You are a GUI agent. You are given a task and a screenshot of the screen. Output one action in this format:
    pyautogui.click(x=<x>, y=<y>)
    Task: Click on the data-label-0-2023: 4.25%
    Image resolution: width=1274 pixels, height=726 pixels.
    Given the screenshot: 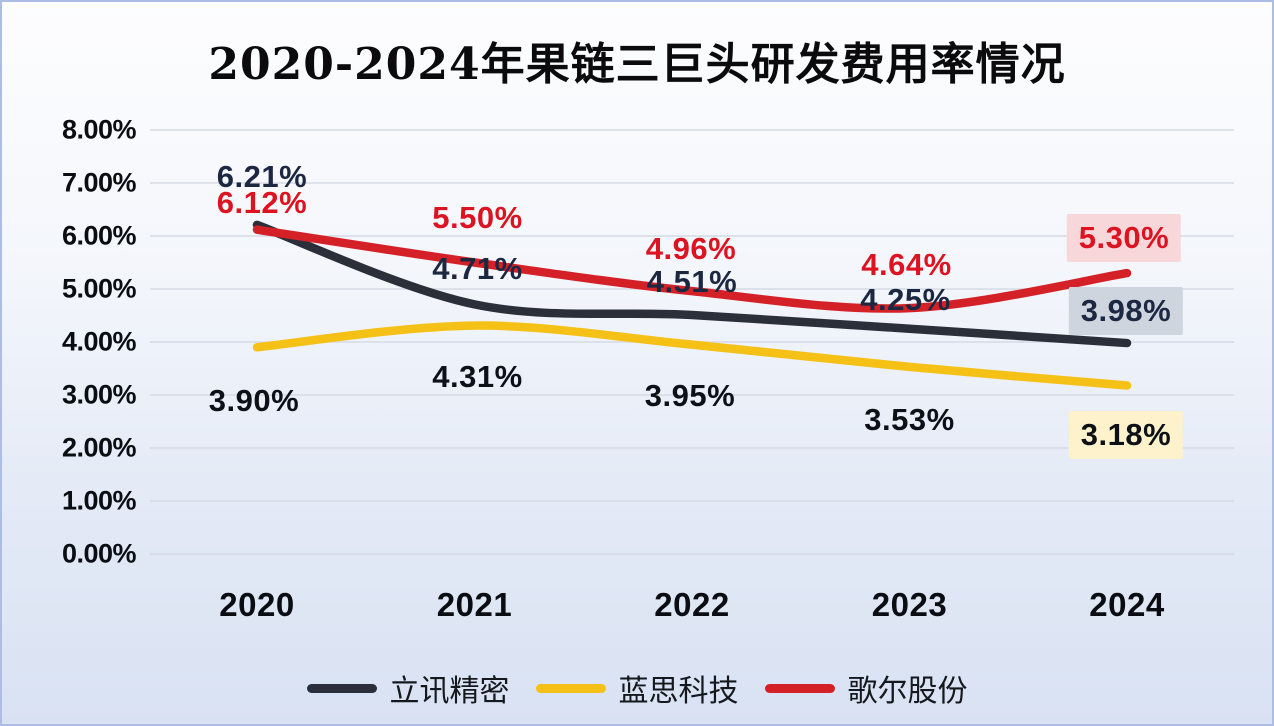 What is the action you would take?
    pyautogui.click(x=905, y=299)
    